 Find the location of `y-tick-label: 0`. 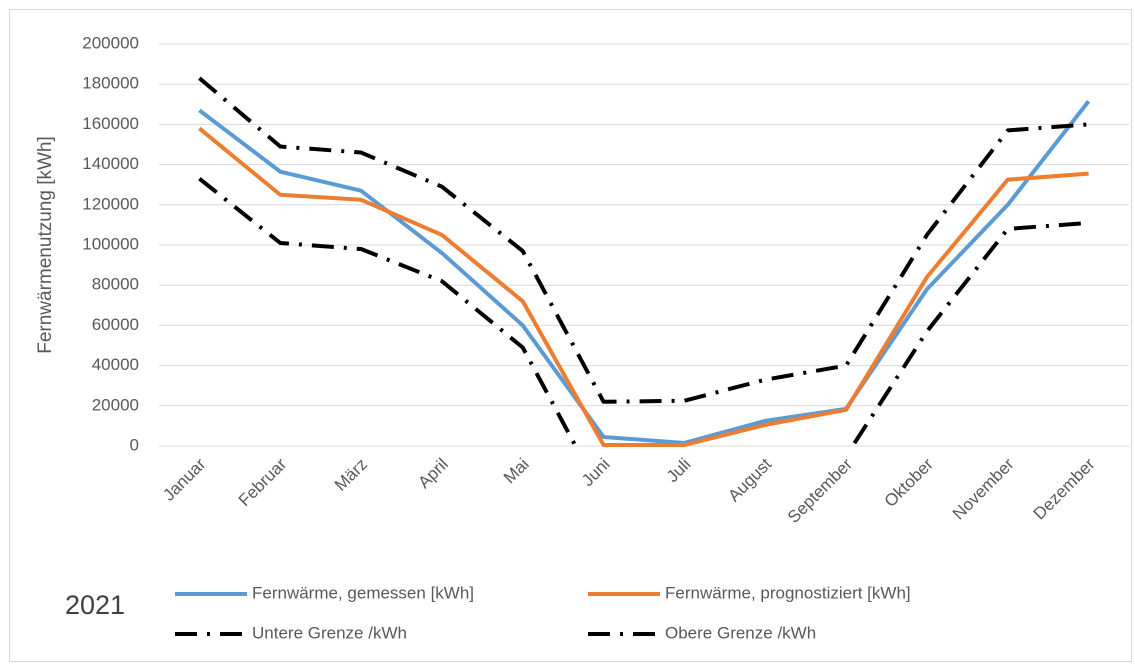

y-tick-label: 0 is located at coordinates (134, 444).